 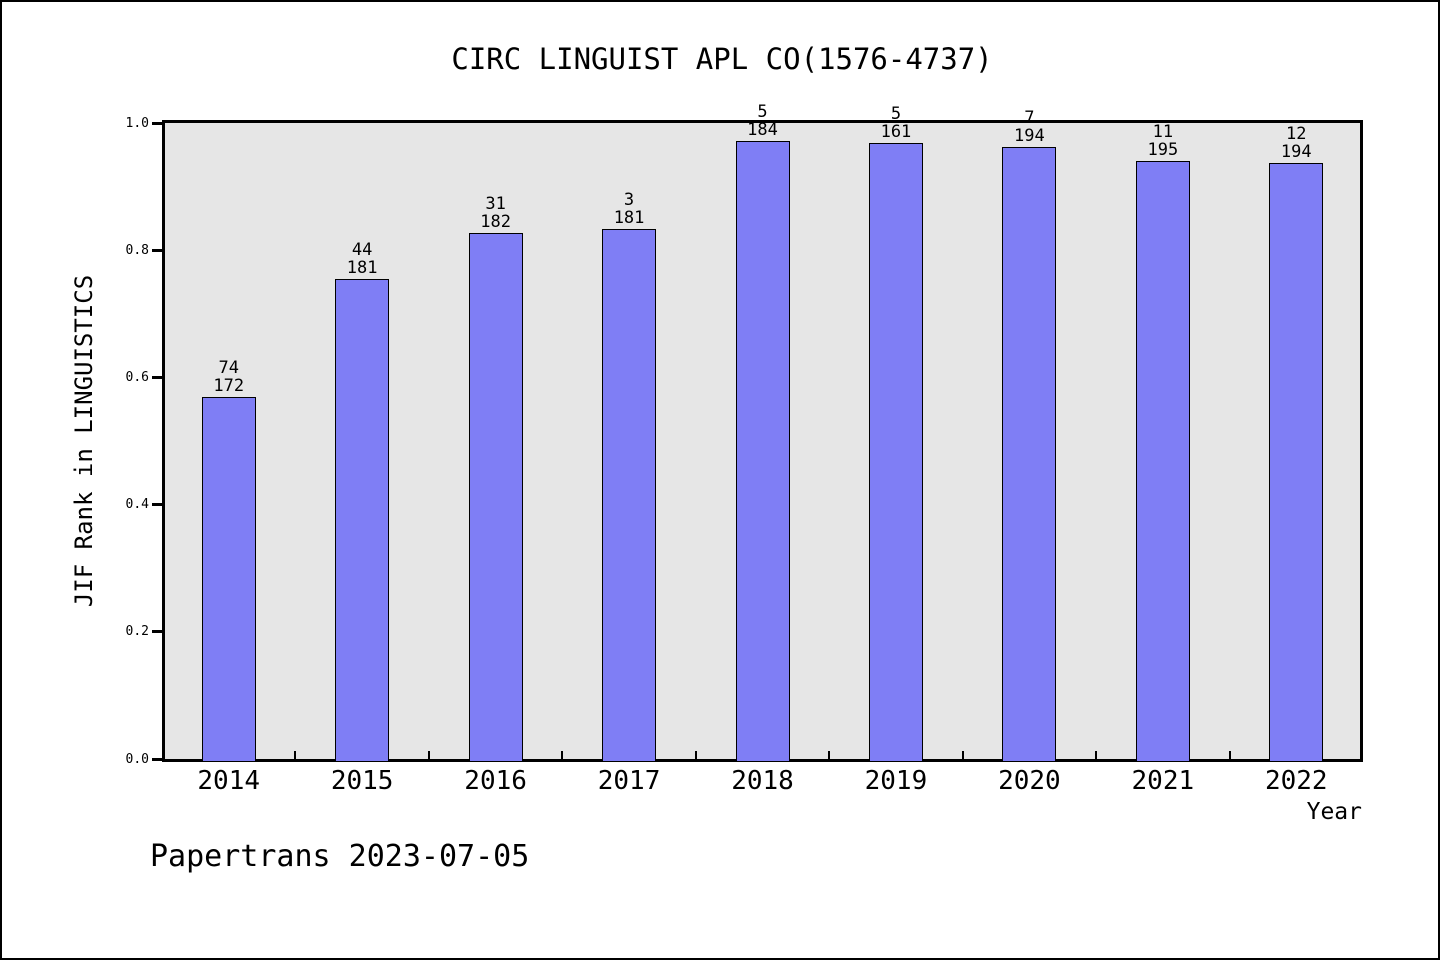 What do you see at coordinates (1334, 812) in the screenshot?
I see `x-axis-label: Year` at bounding box center [1334, 812].